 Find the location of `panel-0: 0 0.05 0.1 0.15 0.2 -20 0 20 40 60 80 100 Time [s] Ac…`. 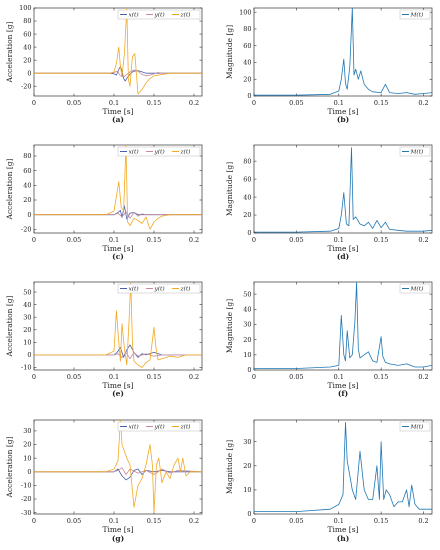

panel-0: 0 0.05 0.1 0.15 0.2 -20 0 20 40 60 80 100 Time [s] Ac… is located at coordinates (104, 64).